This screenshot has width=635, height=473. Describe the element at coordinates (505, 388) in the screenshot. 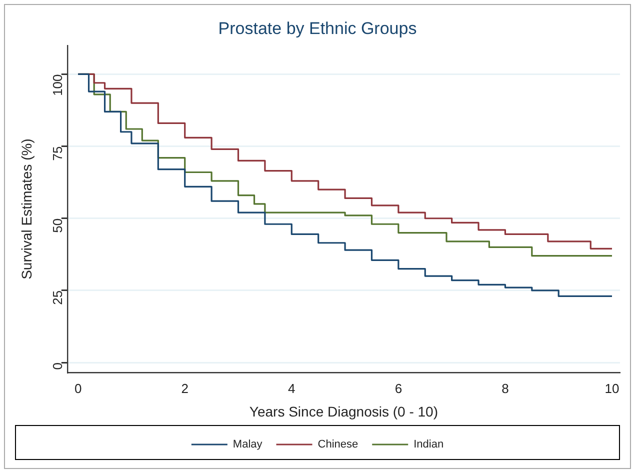

I see `x-tick-label: 8` at that location.